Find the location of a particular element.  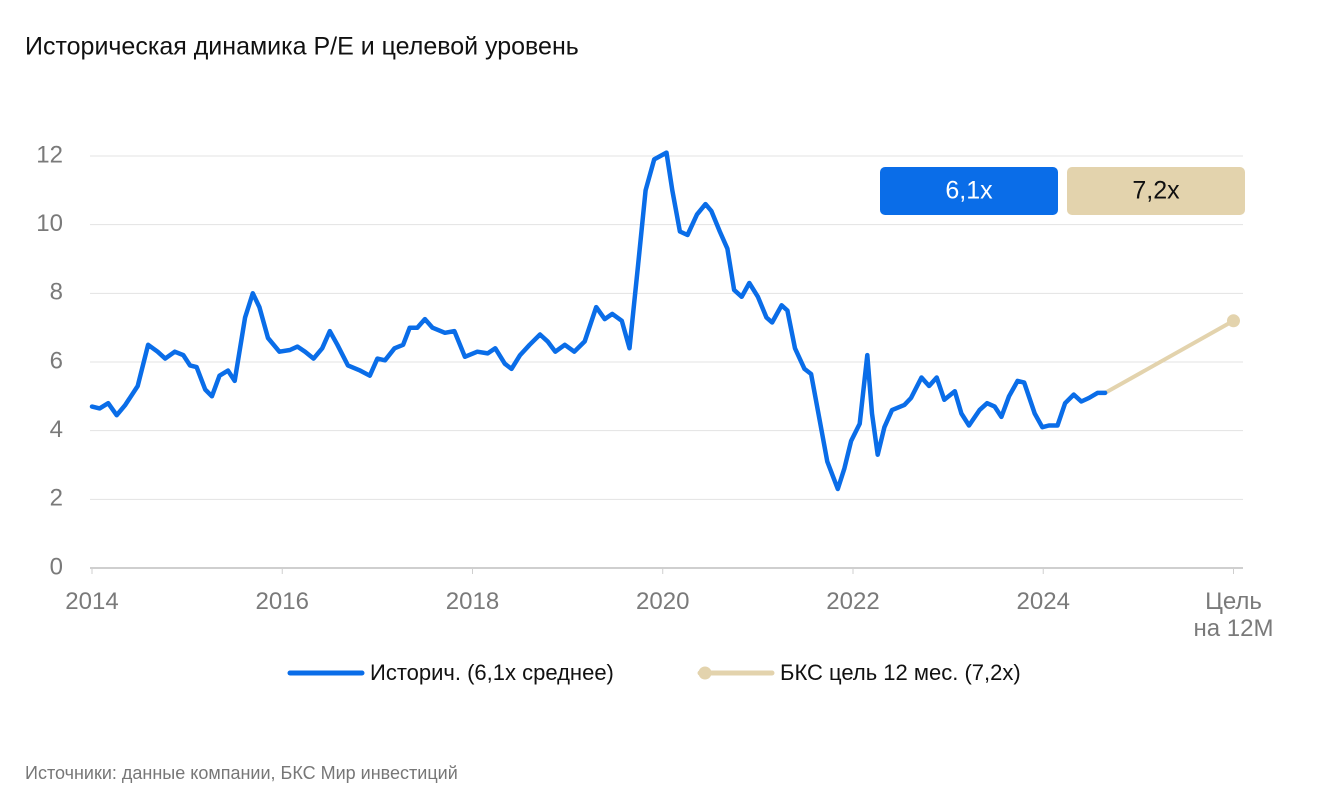

x-tick-label: 2014 is located at coordinates (92, 601).